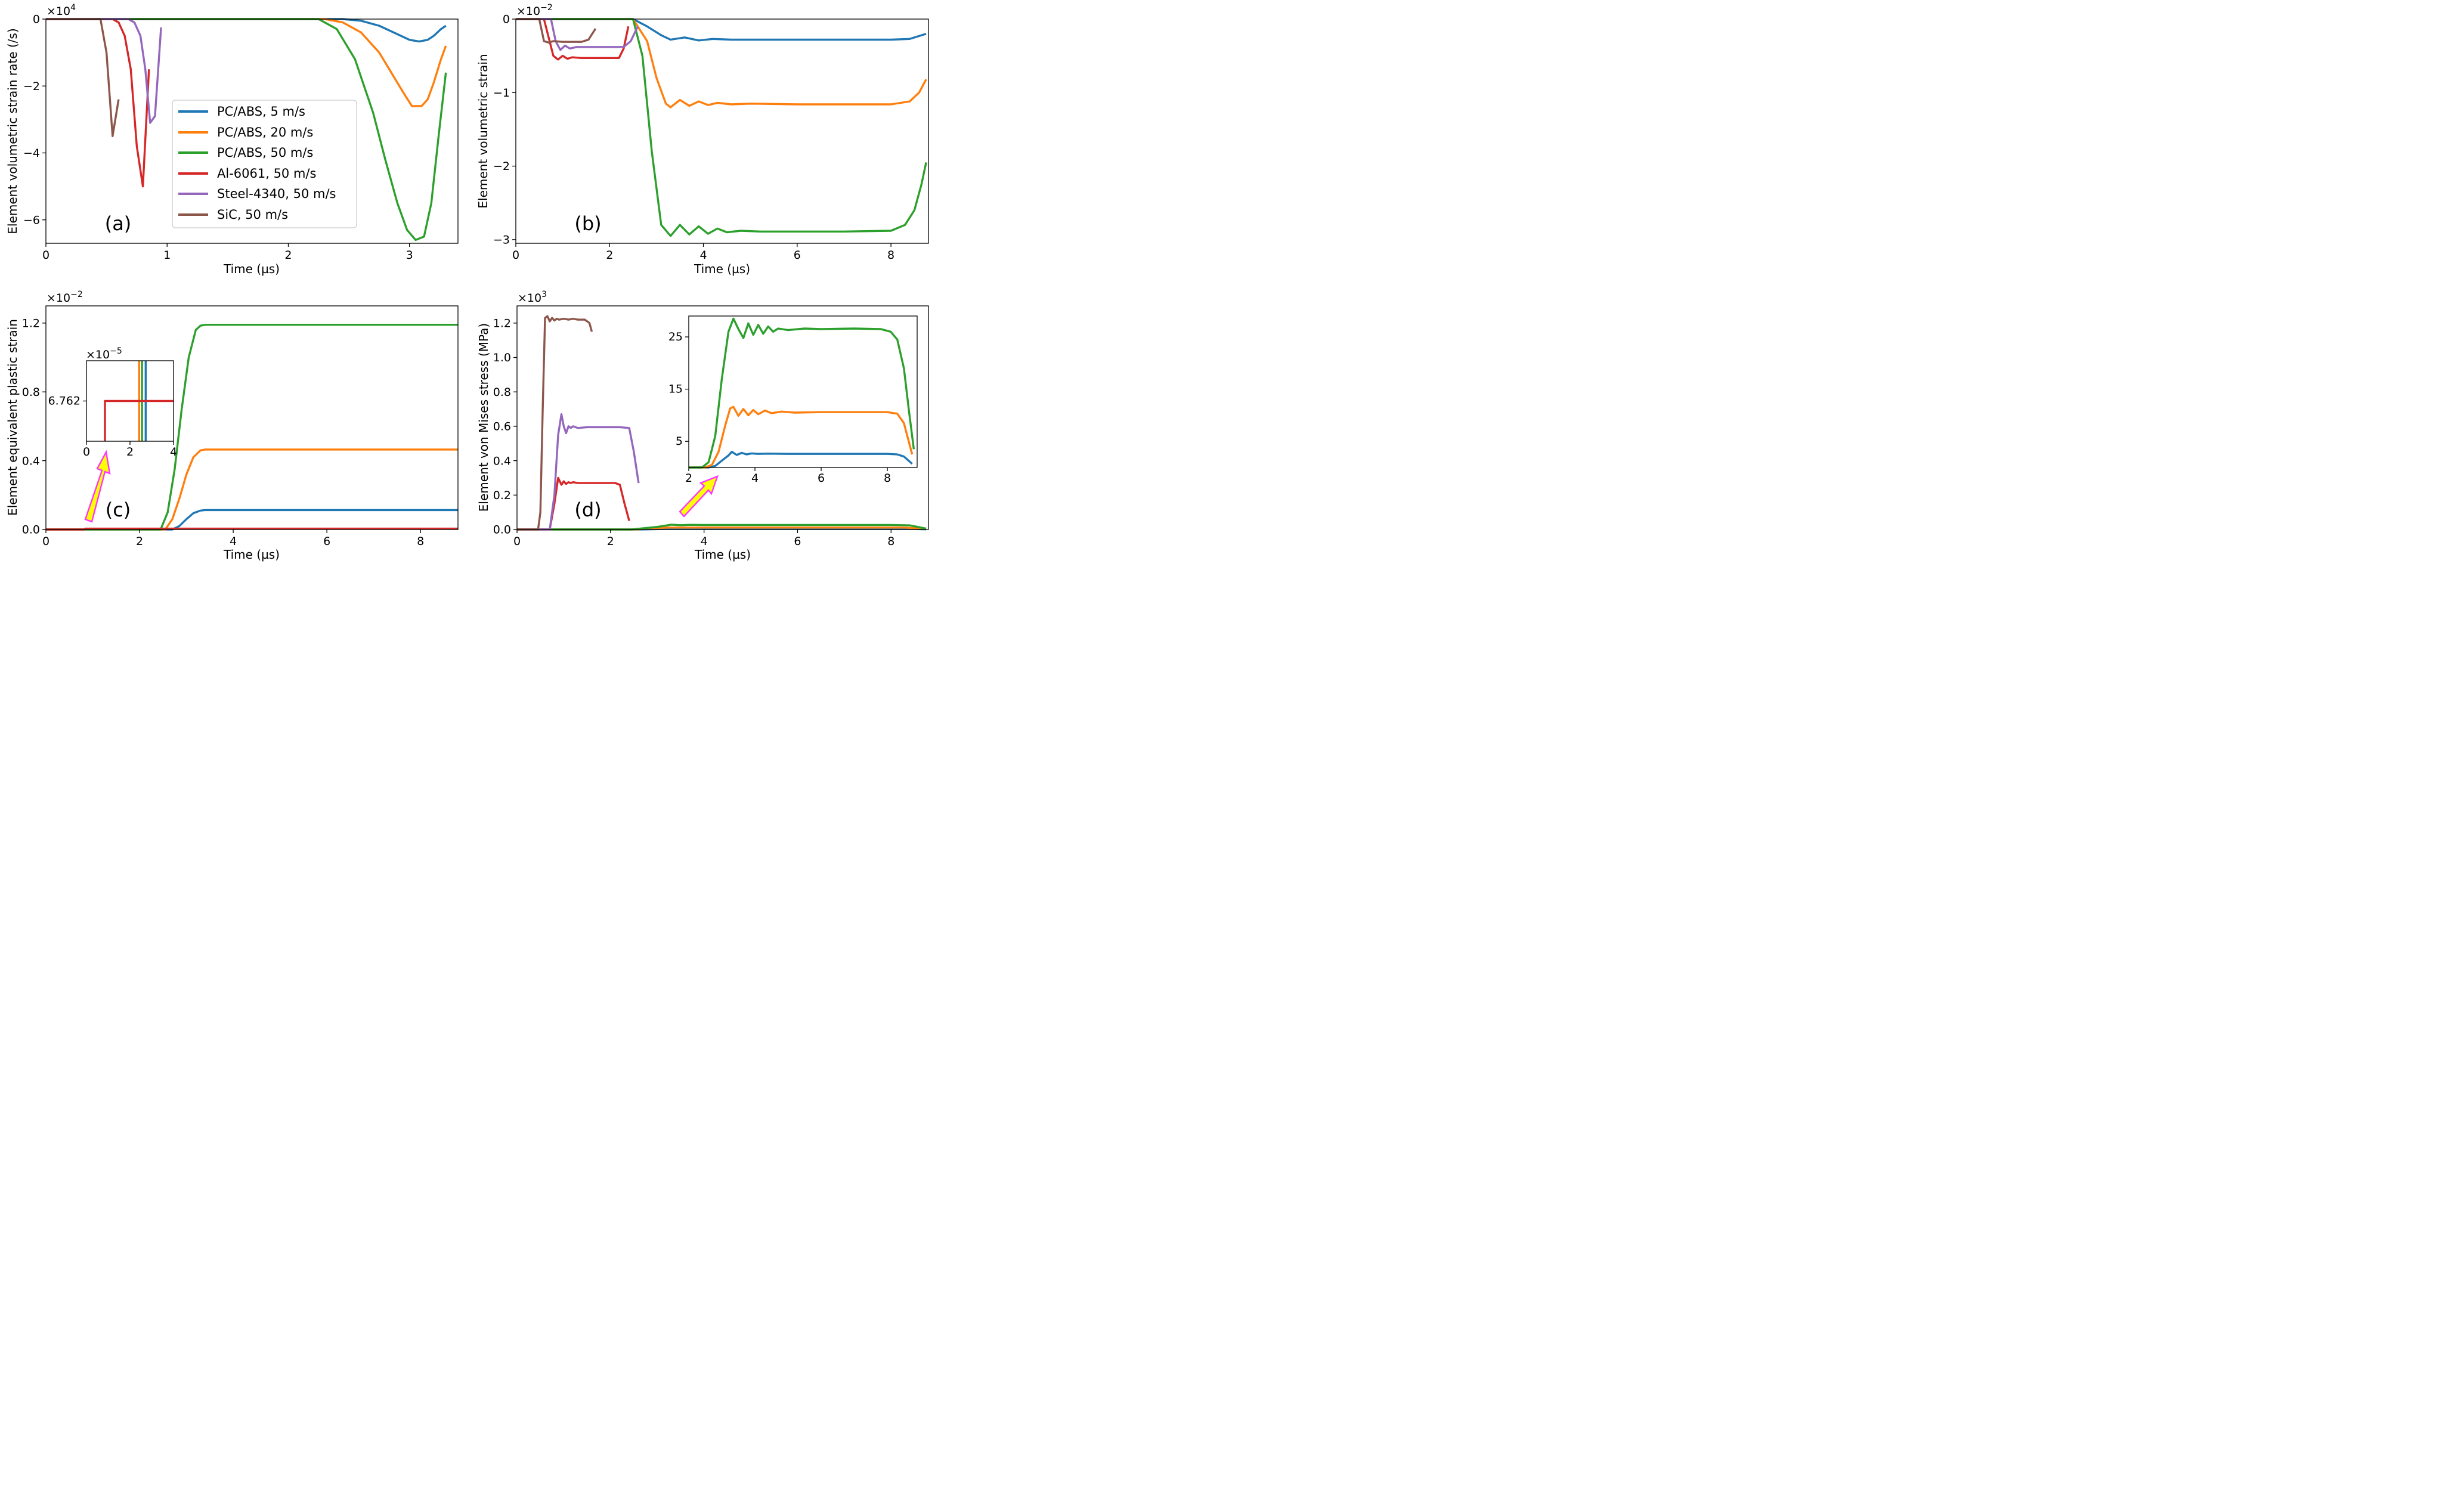 The width and height of the screenshot is (2464, 1499). Describe the element at coordinates (502, 323) in the screenshot. I see `panel-d-y-tick-label: 1.2` at that location.